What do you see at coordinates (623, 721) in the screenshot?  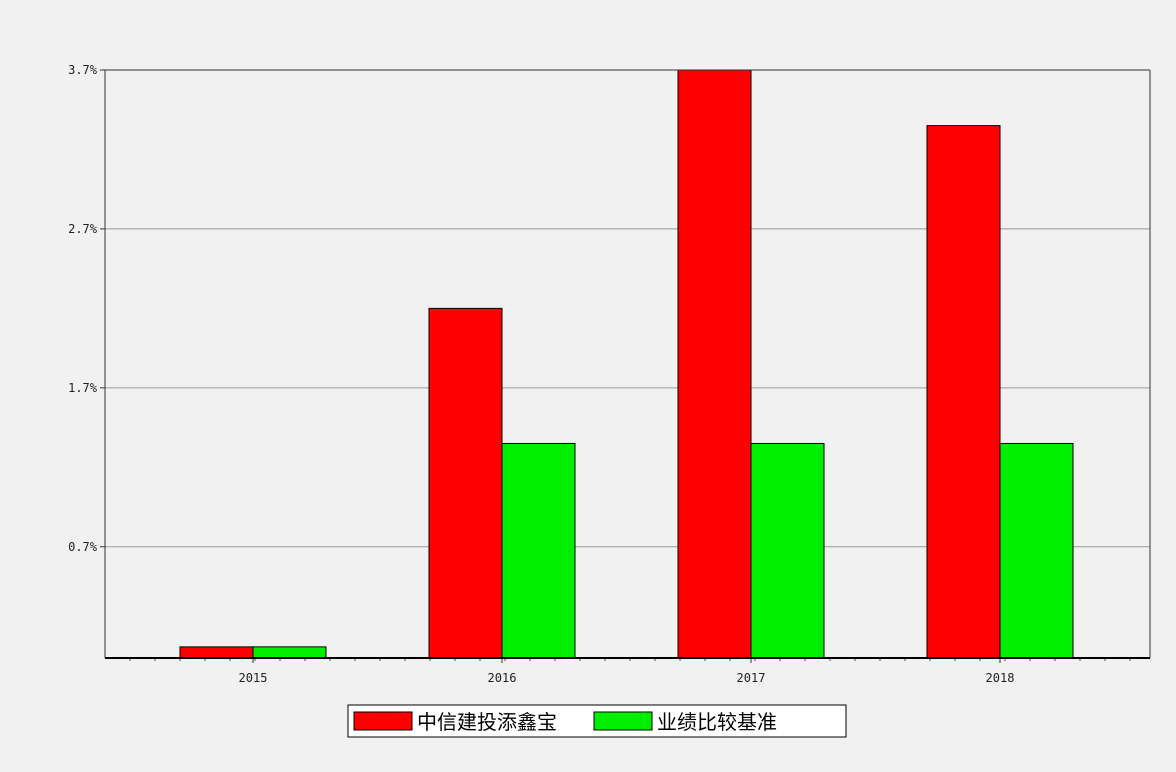 I see `legend-swatch-benchmark` at bounding box center [623, 721].